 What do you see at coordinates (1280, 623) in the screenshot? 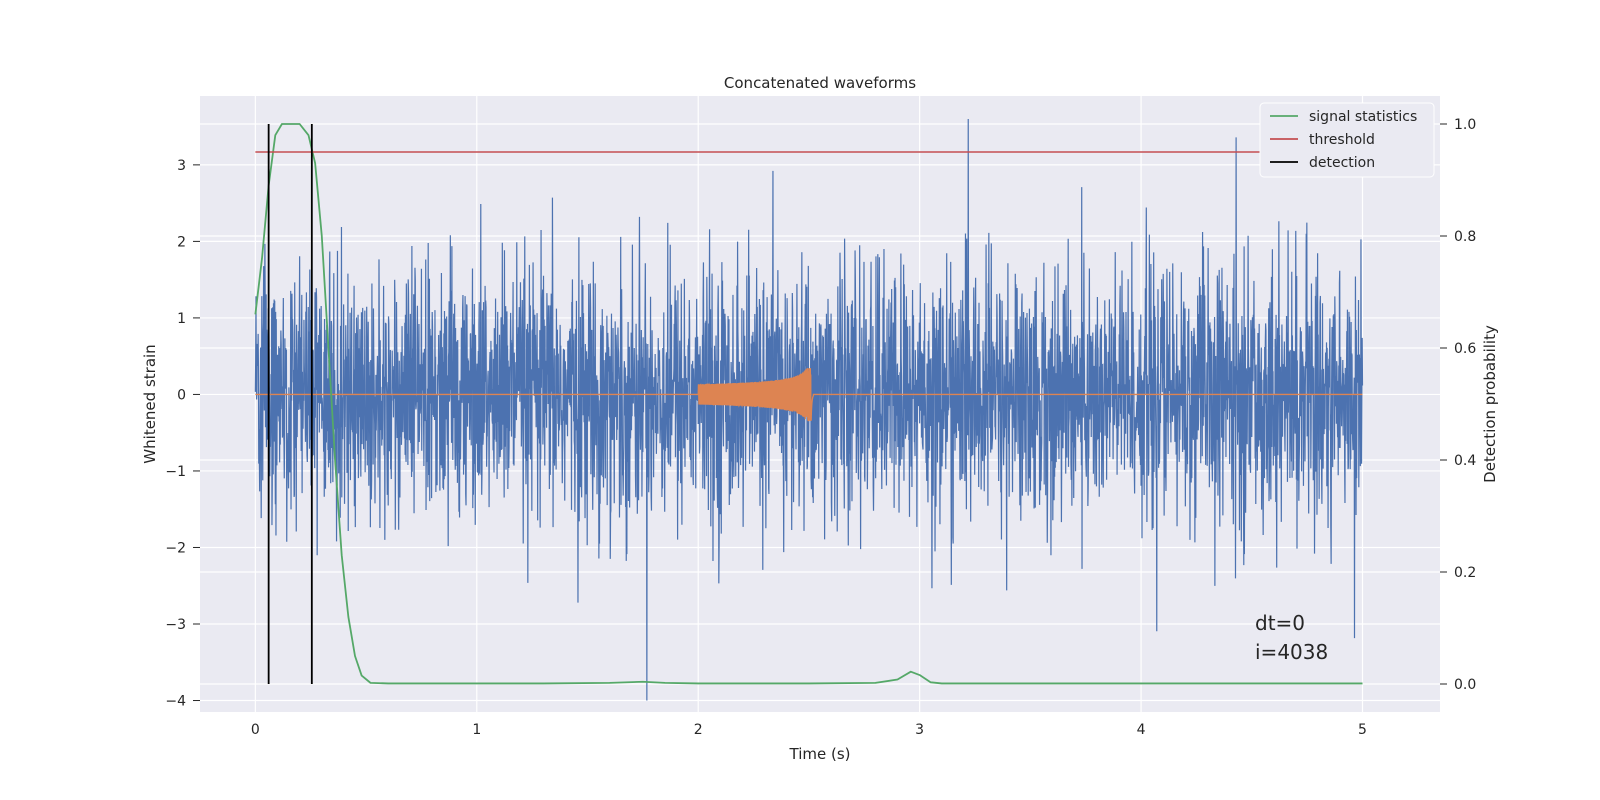
I see `annotation-dt: dt=0` at bounding box center [1280, 623].